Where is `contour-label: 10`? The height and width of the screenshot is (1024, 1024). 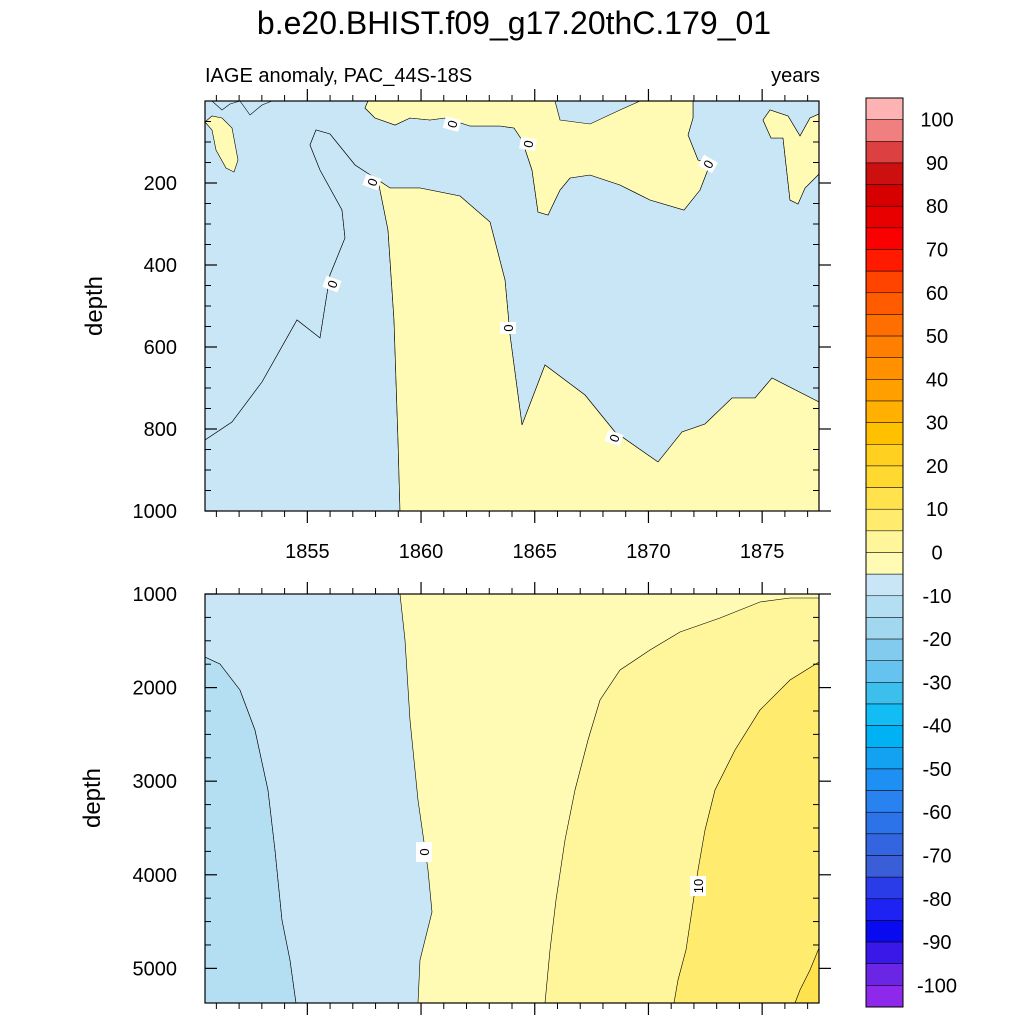 contour-label: 10 is located at coordinates (698, 886).